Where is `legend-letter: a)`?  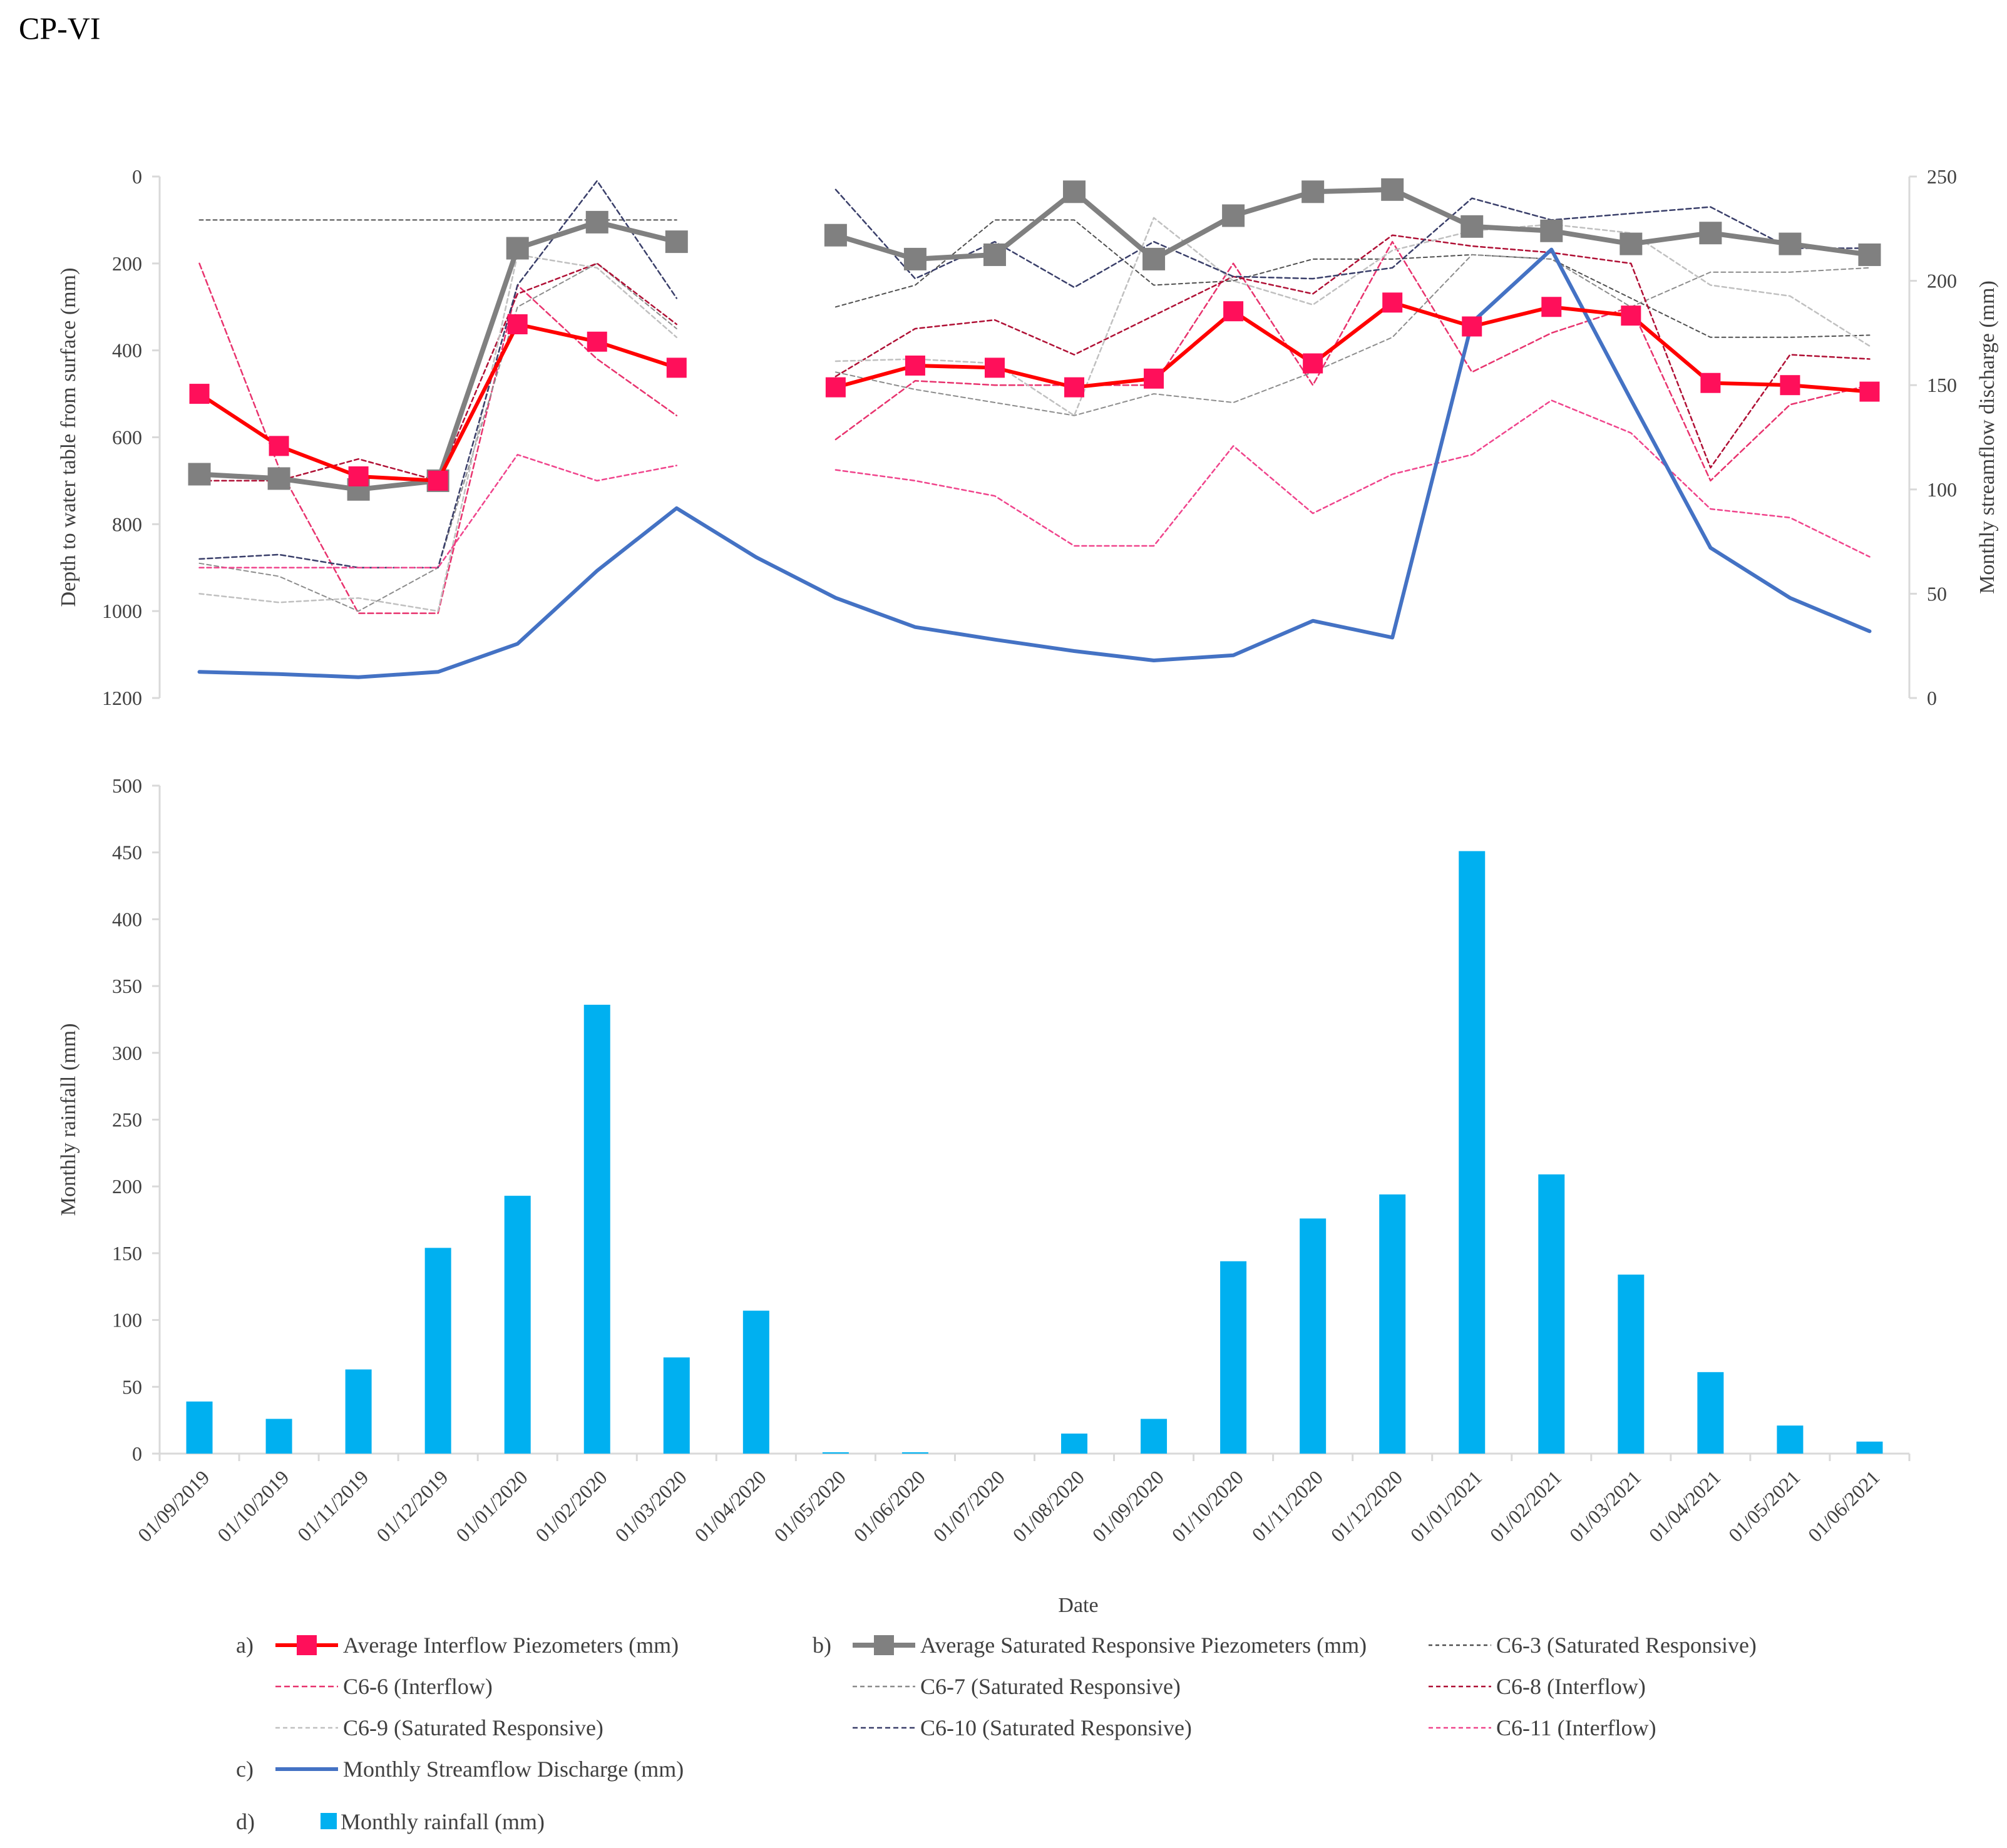
legend-letter: a) is located at coordinates (245, 1645).